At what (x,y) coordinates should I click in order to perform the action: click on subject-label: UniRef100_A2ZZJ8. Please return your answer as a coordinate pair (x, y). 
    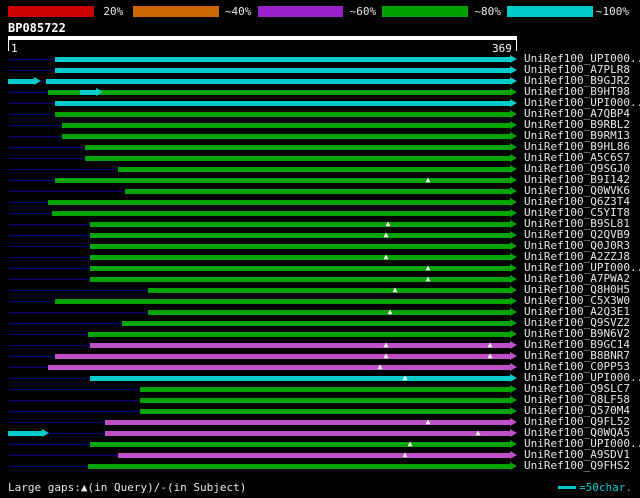
    Looking at the image, I should click on (577, 256).